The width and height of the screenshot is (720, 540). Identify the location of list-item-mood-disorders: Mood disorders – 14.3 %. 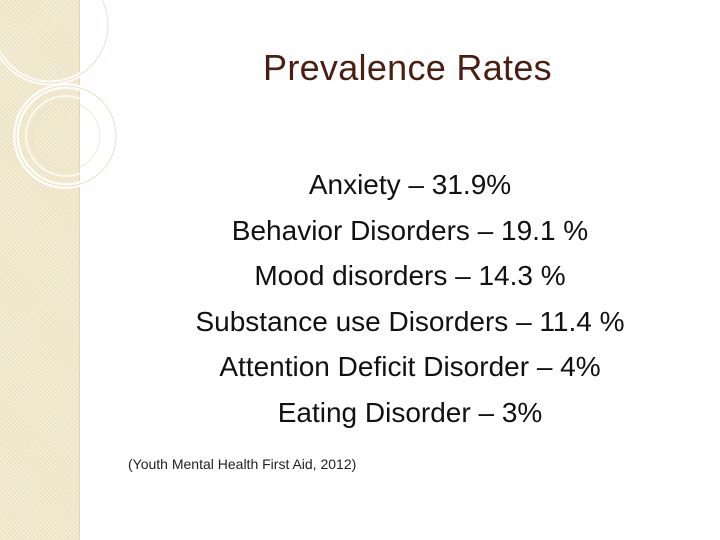
(410, 275).